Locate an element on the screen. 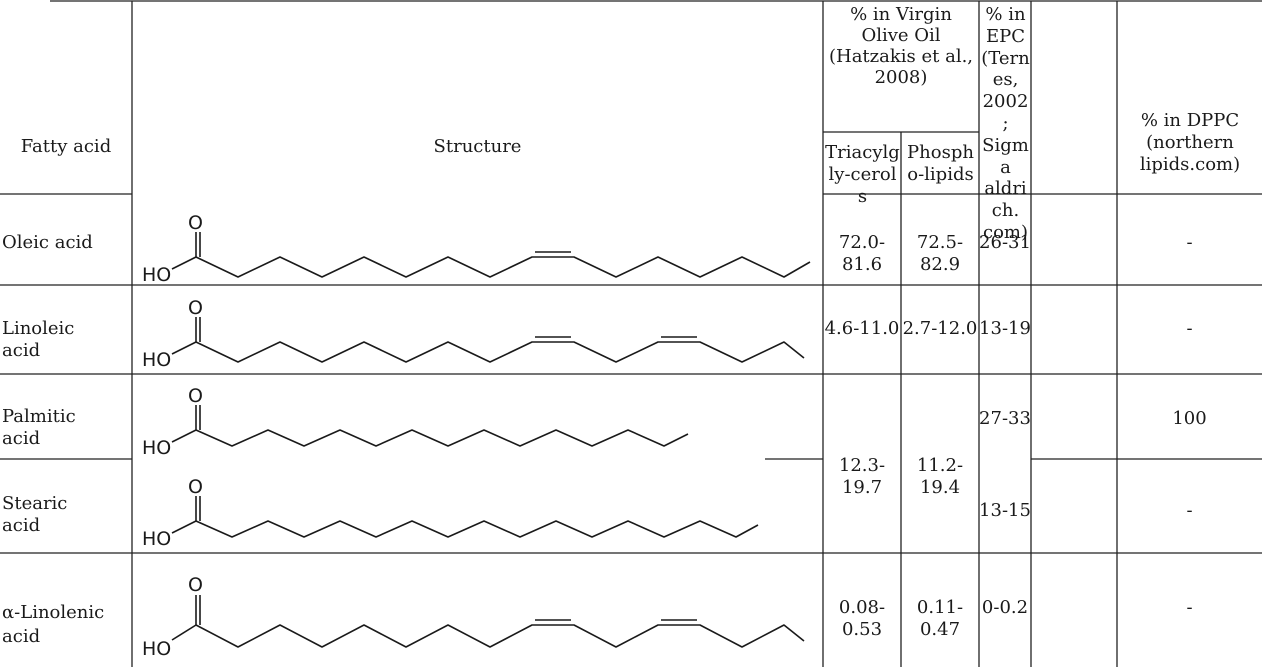 This screenshot has width=1262, height=667. cell-oleic-pl: 72.5-82.9 is located at coordinates (940, 253).